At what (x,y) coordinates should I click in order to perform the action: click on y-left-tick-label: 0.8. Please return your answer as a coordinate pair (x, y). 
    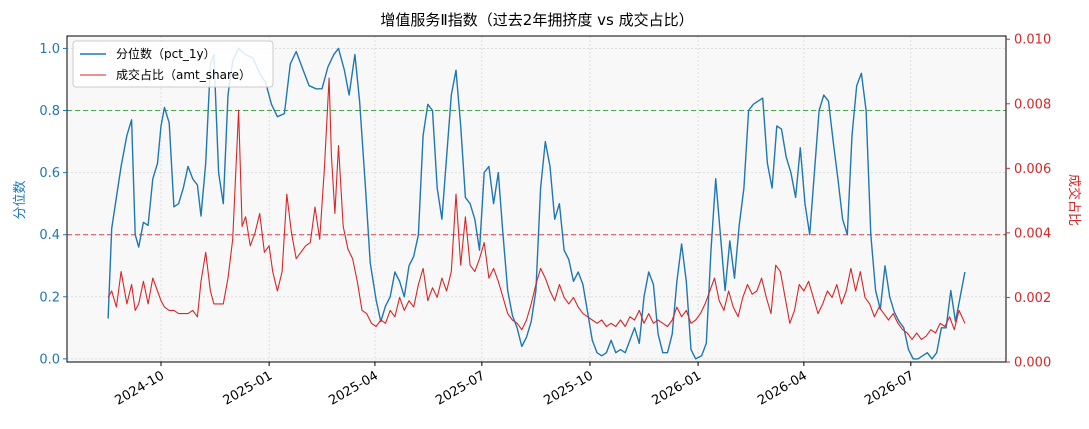
    Looking at the image, I should click on (49, 111).